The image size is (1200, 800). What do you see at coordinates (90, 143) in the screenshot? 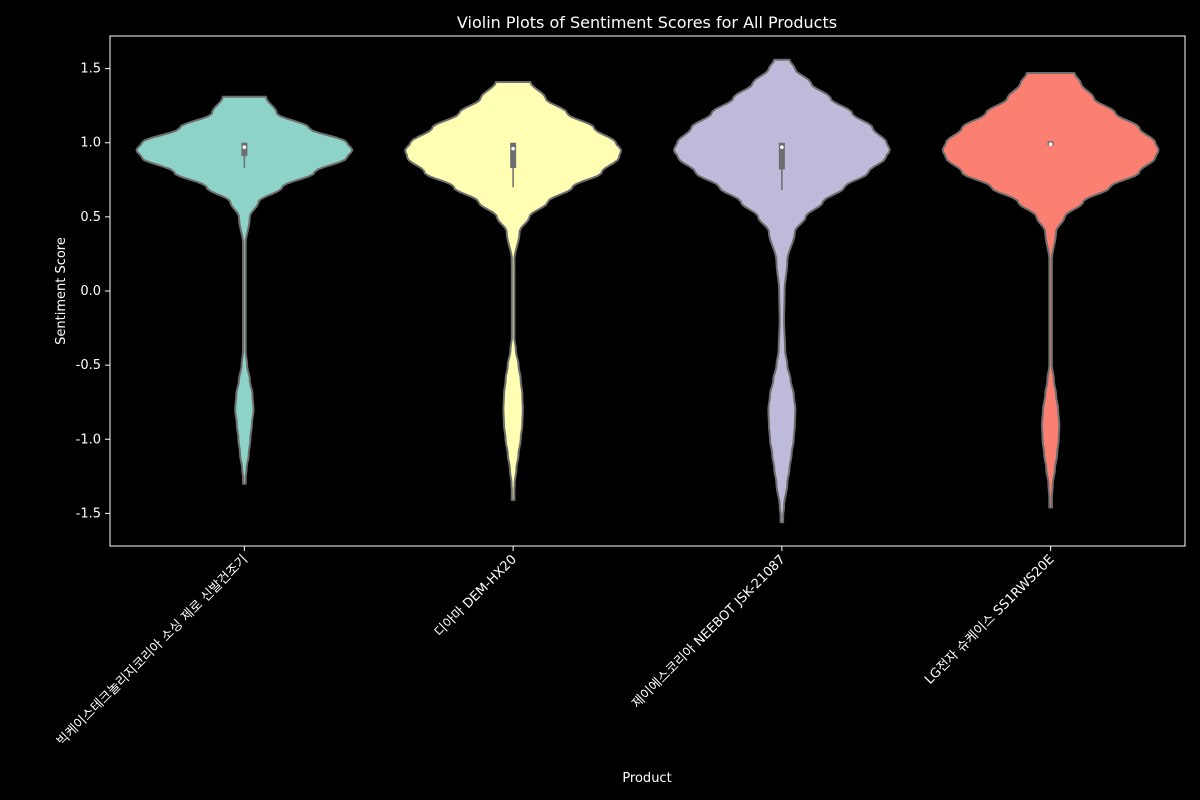
I see `y-tick-label: 1.0` at bounding box center [90, 143].